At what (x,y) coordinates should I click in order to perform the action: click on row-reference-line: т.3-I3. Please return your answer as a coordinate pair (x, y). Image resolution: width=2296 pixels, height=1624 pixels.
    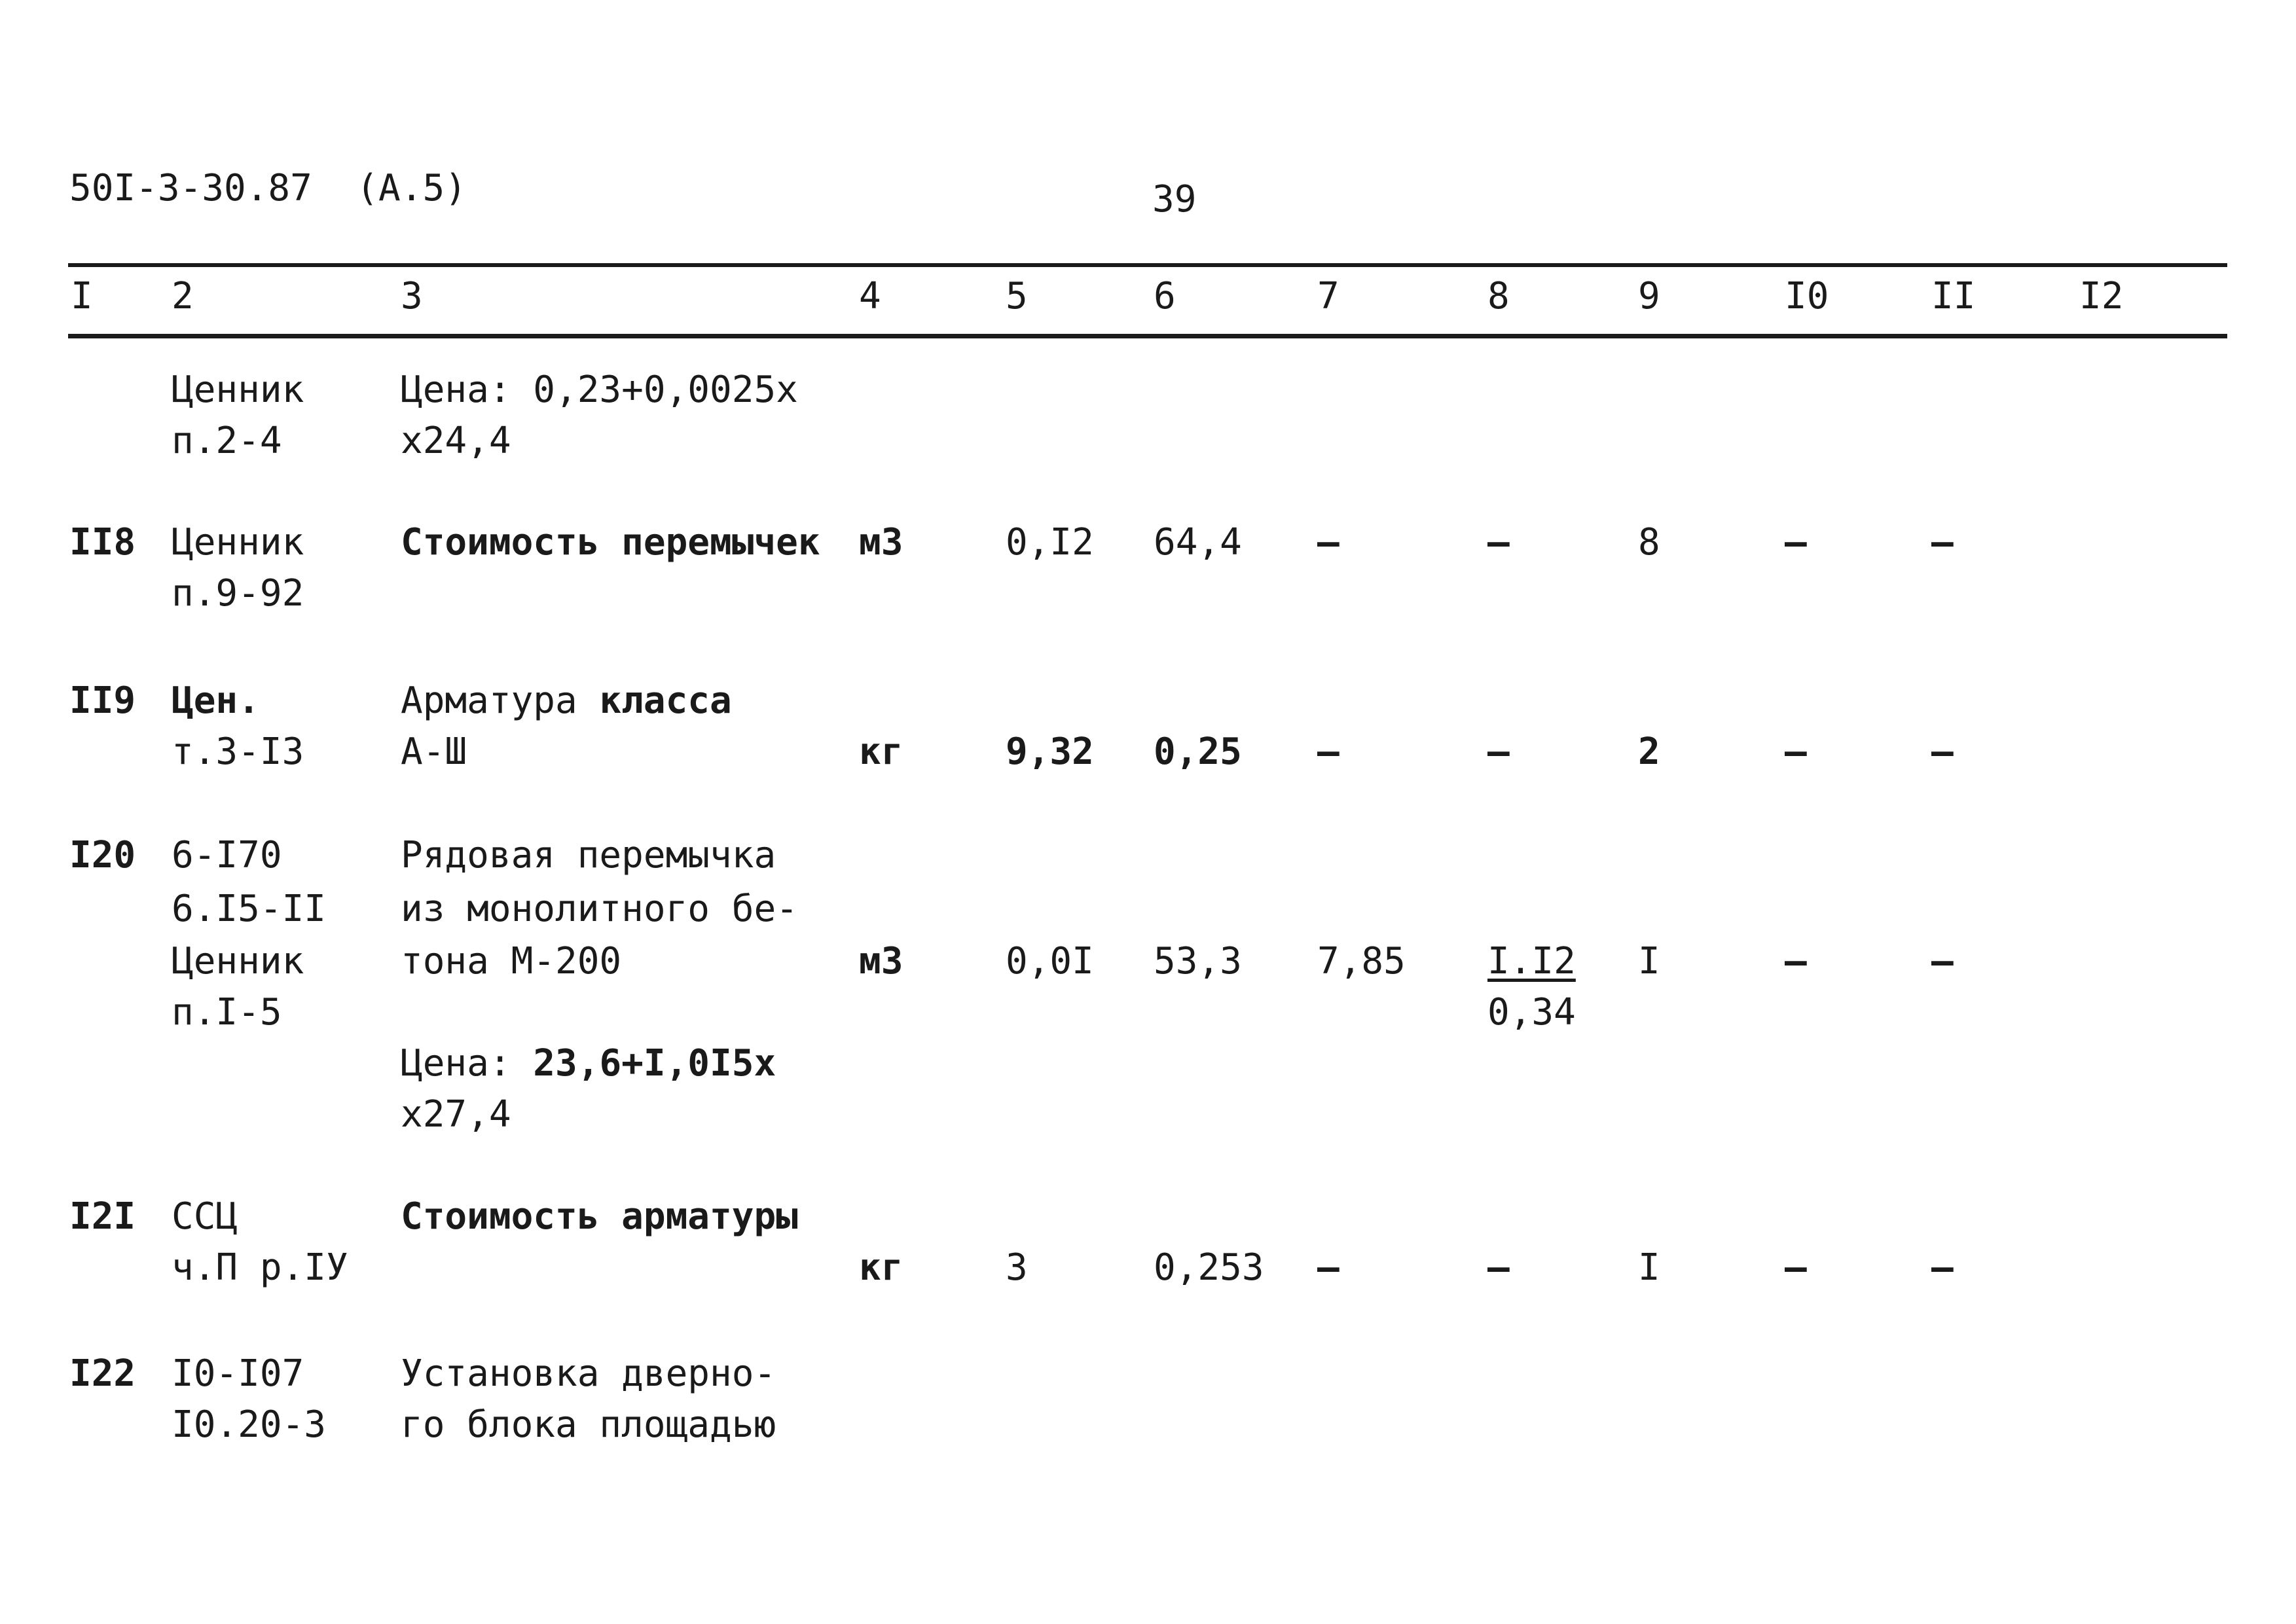
    Looking at the image, I should click on (238, 752).